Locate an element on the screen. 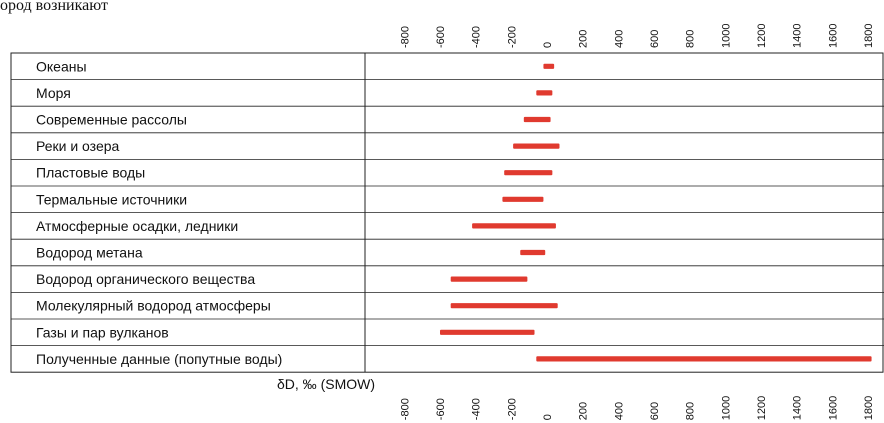 This screenshot has width=884, height=423. bottom-tick-label: 400 is located at coordinates (619, 411).